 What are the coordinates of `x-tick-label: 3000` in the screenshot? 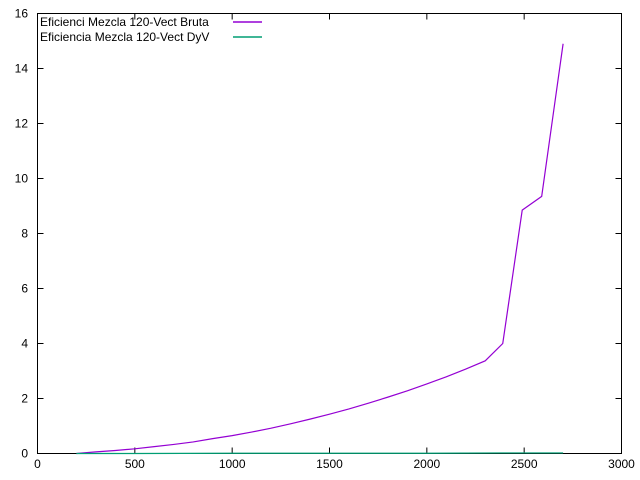 It's located at (621, 464).